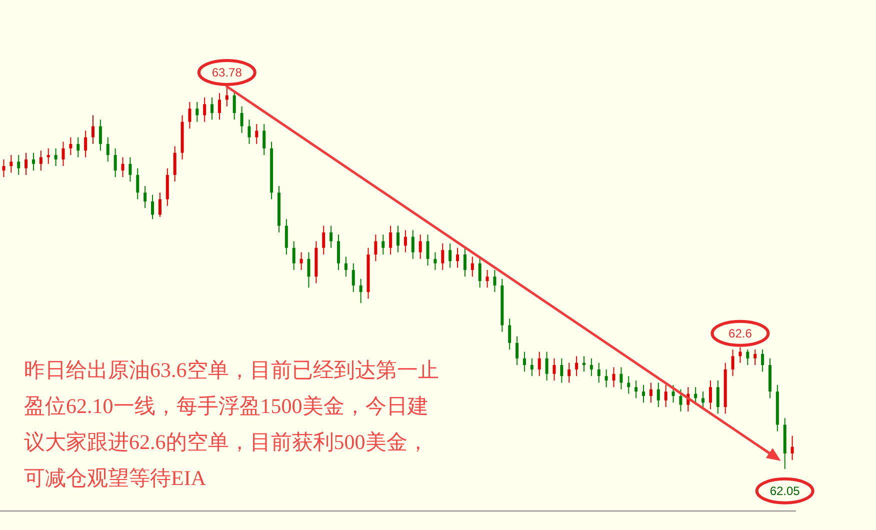  What do you see at coordinates (227, 72) in the screenshot?
I see `annotation: 63.78` at bounding box center [227, 72].